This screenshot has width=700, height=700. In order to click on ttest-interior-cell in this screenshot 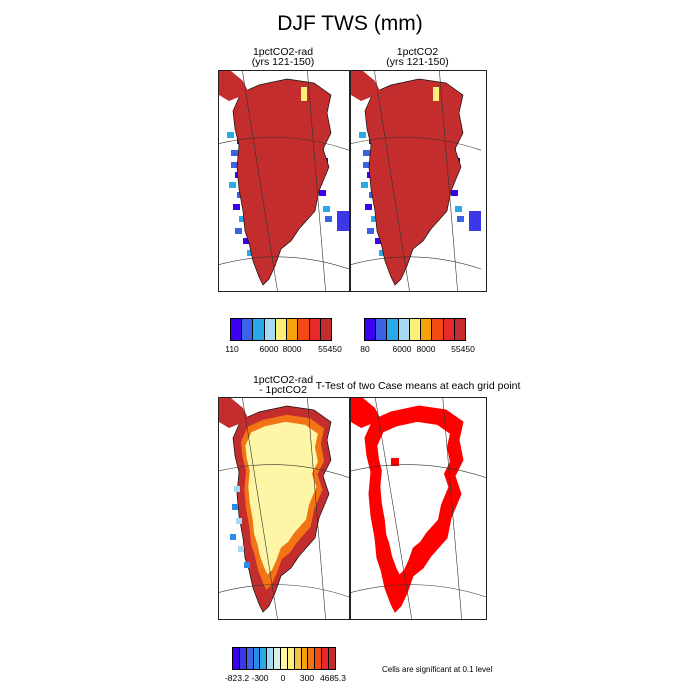, I will do `click(395, 462)`.